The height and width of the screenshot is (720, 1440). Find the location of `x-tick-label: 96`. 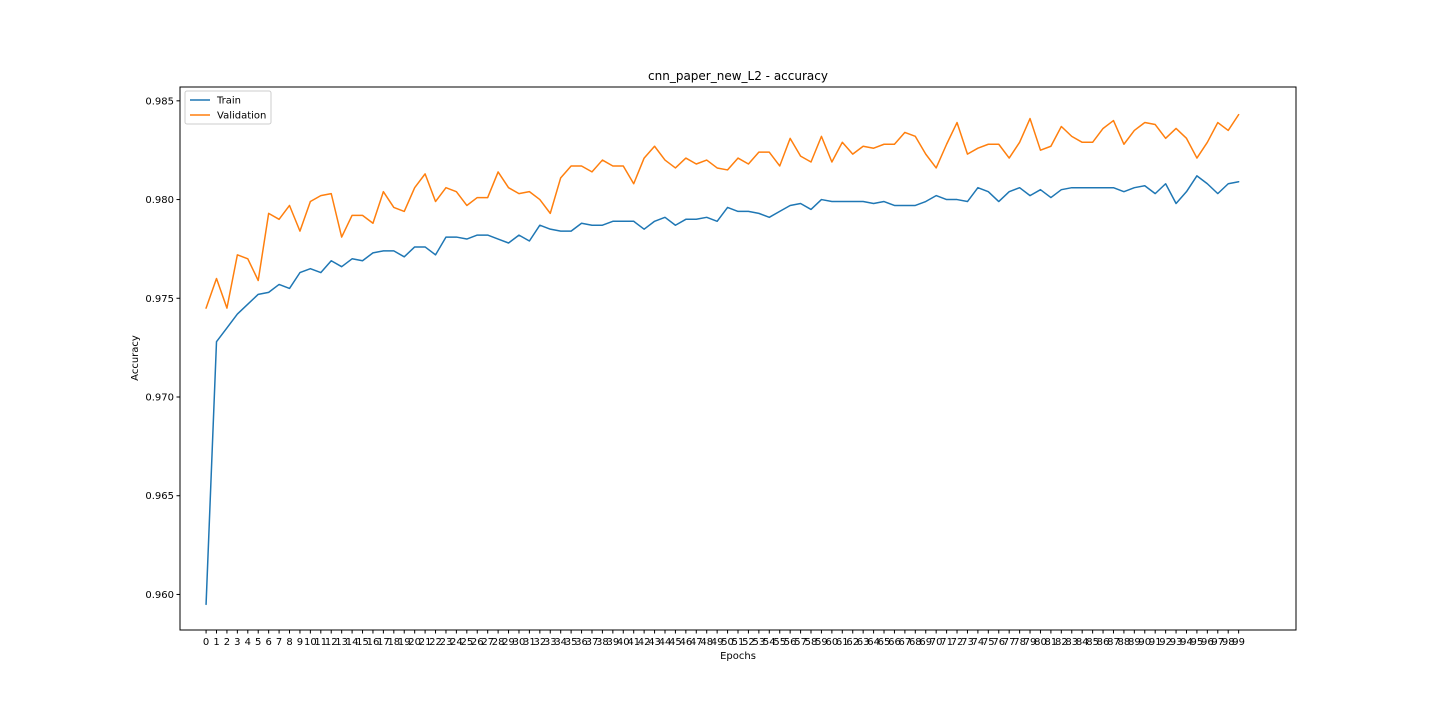

x-tick-label: 96 is located at coordinates (1207, 642).